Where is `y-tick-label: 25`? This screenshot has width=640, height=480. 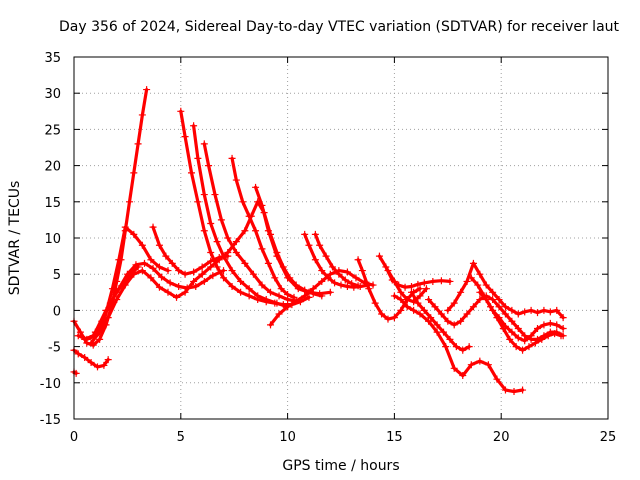 y-tick-label: 25 is located at coordinates (52, 130).